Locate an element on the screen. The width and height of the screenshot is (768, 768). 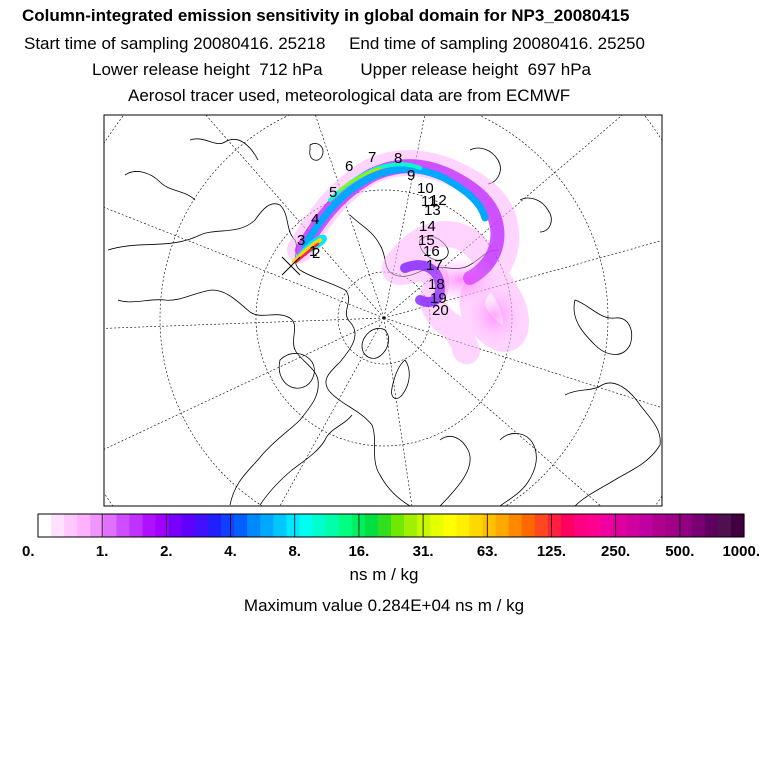
colorbar-tick-labels: 0. 1. 2. 4. 8. 16. 31. 63. 125. 250. 500. 1000. is located at coordinates (391, 551).